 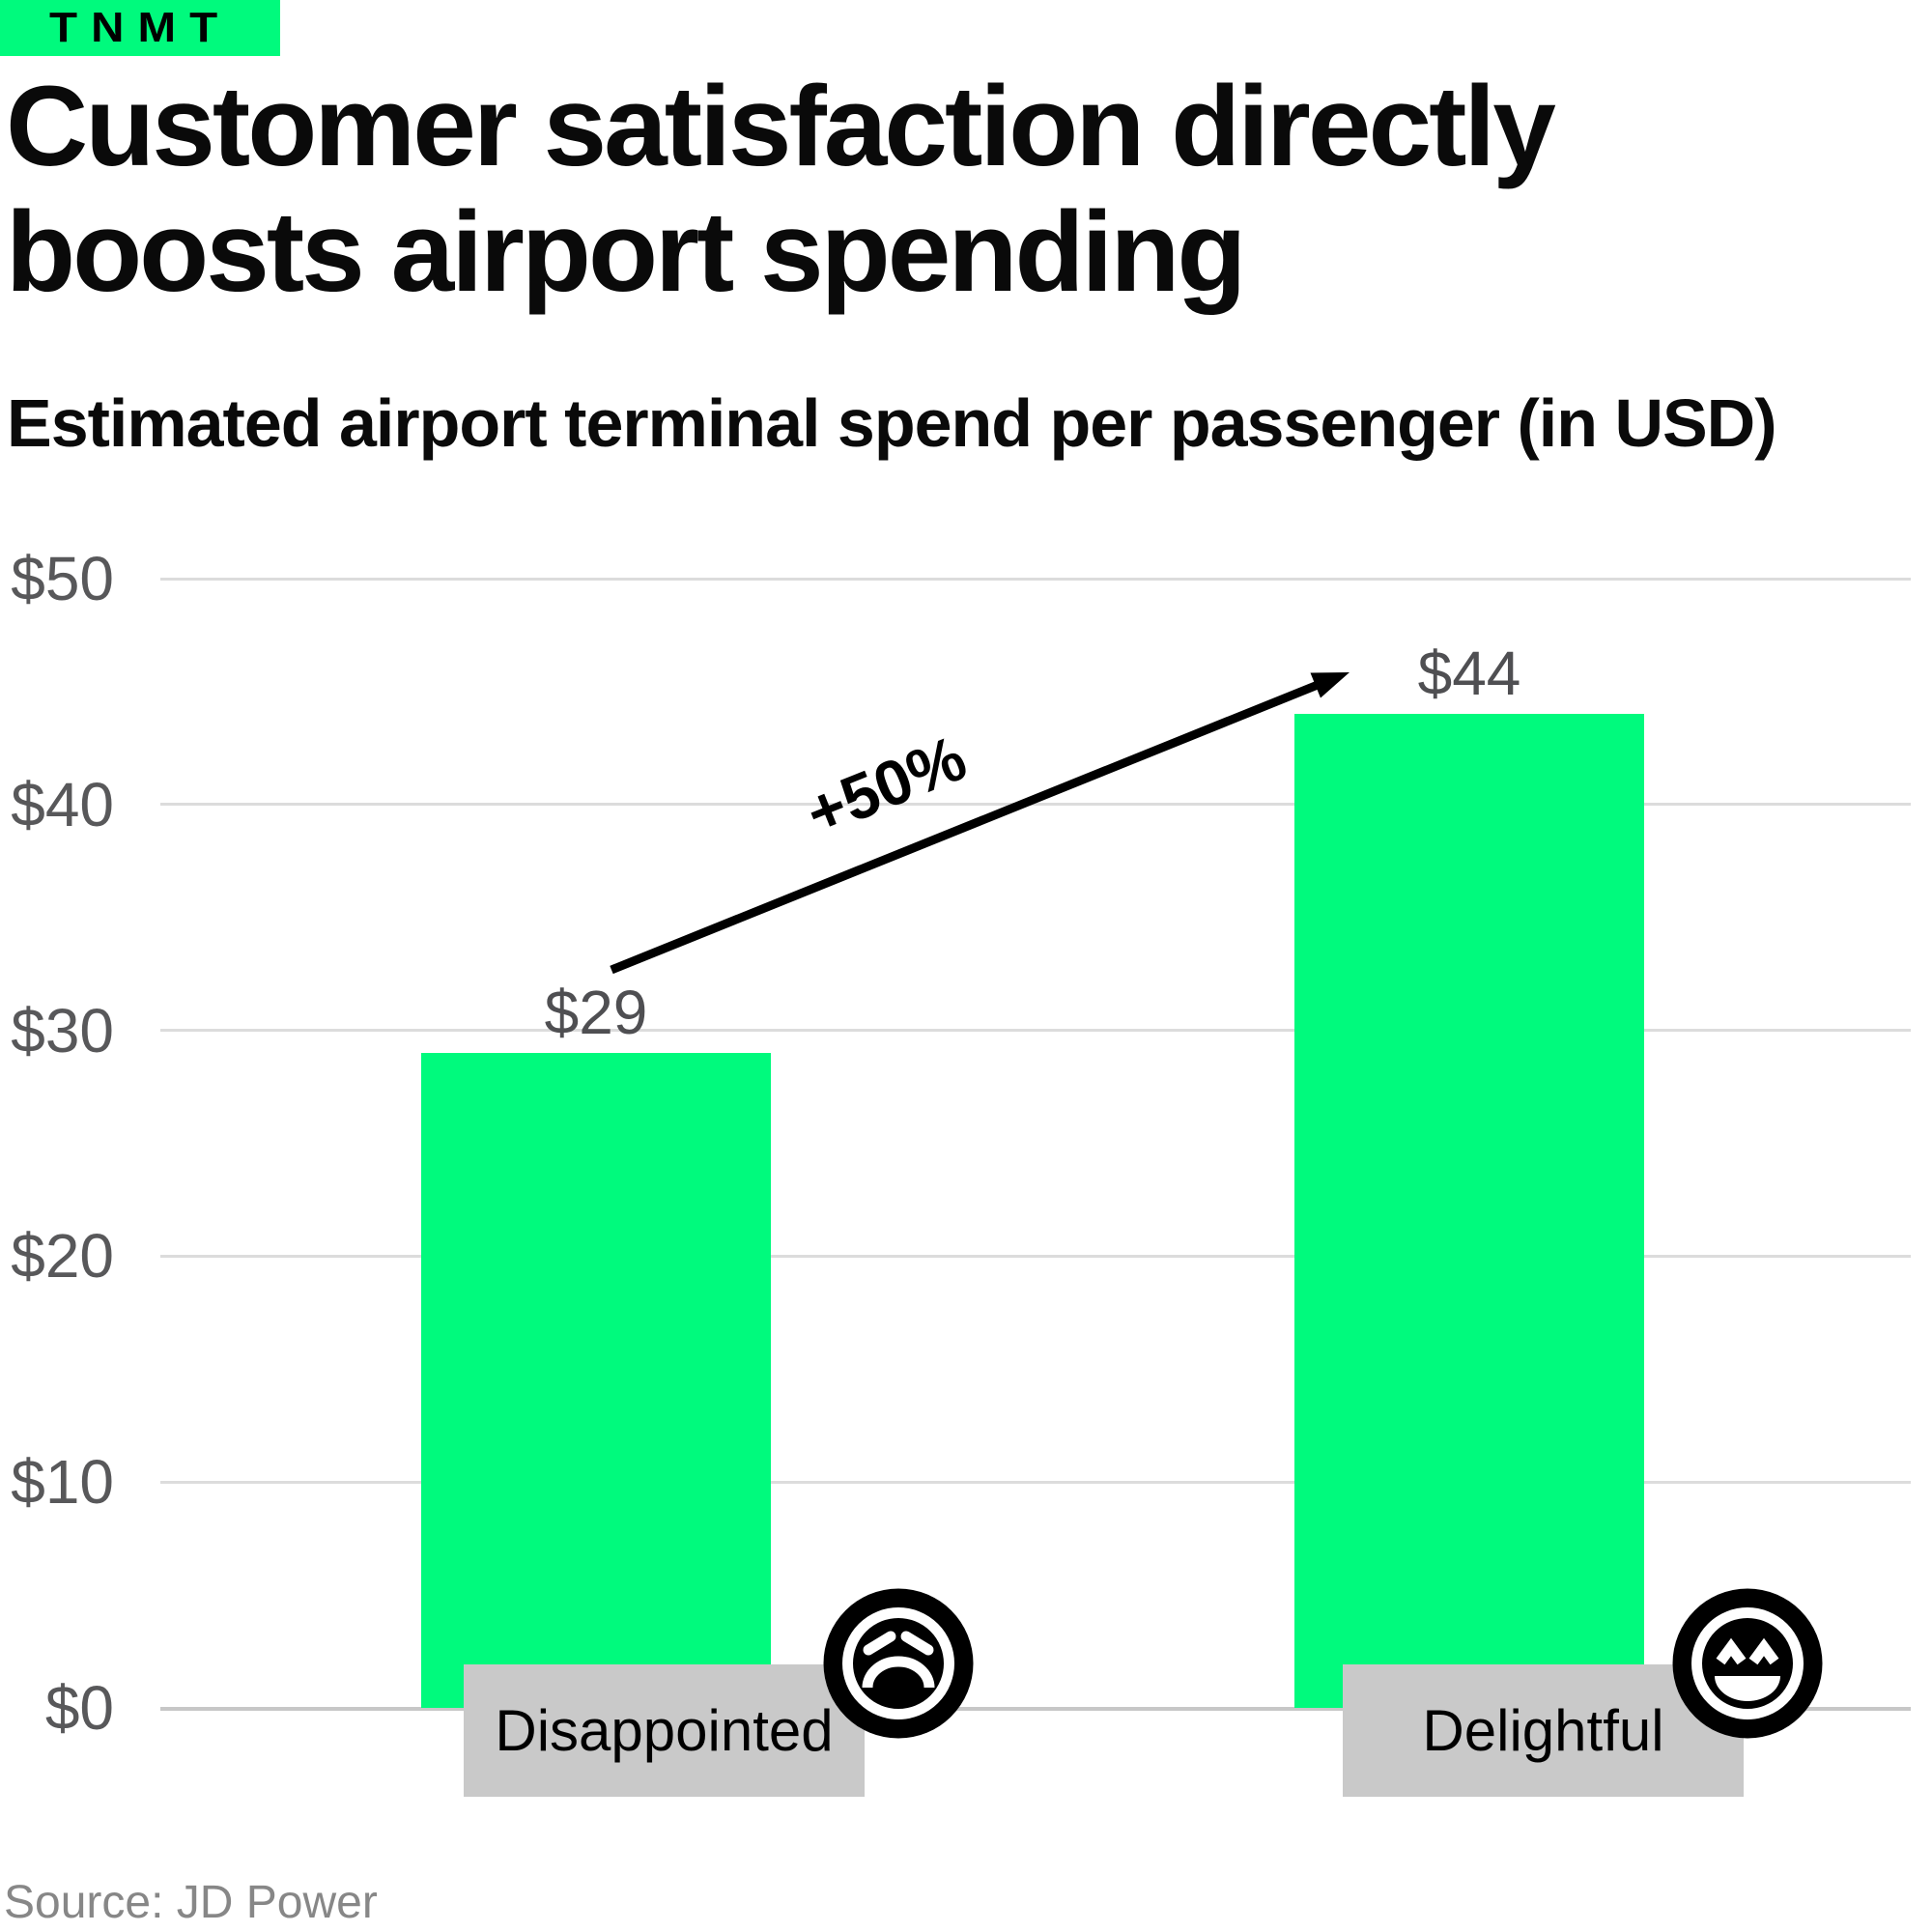 What do you see at coordinates (191, 1902) in the screenshot?
I see `source-caption: Source: JD Power` at bounding box center [191, 1902].